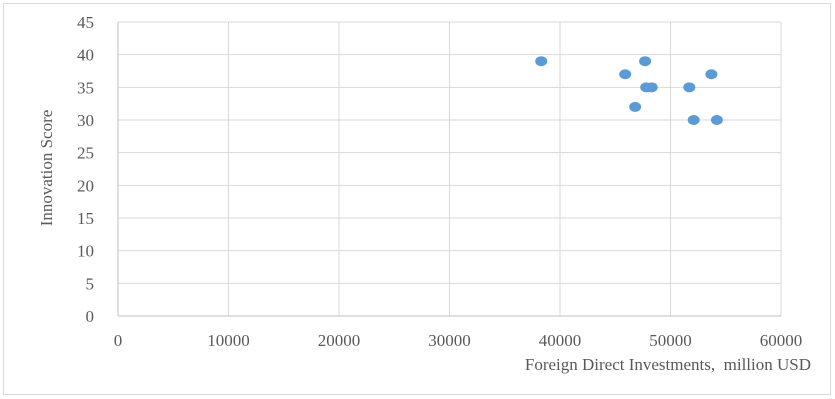 The image size is (835, 399). Describe the element at coordinates (46, 168) in the screenshot. I see `y-axis-title: Innovation Score` at that location.